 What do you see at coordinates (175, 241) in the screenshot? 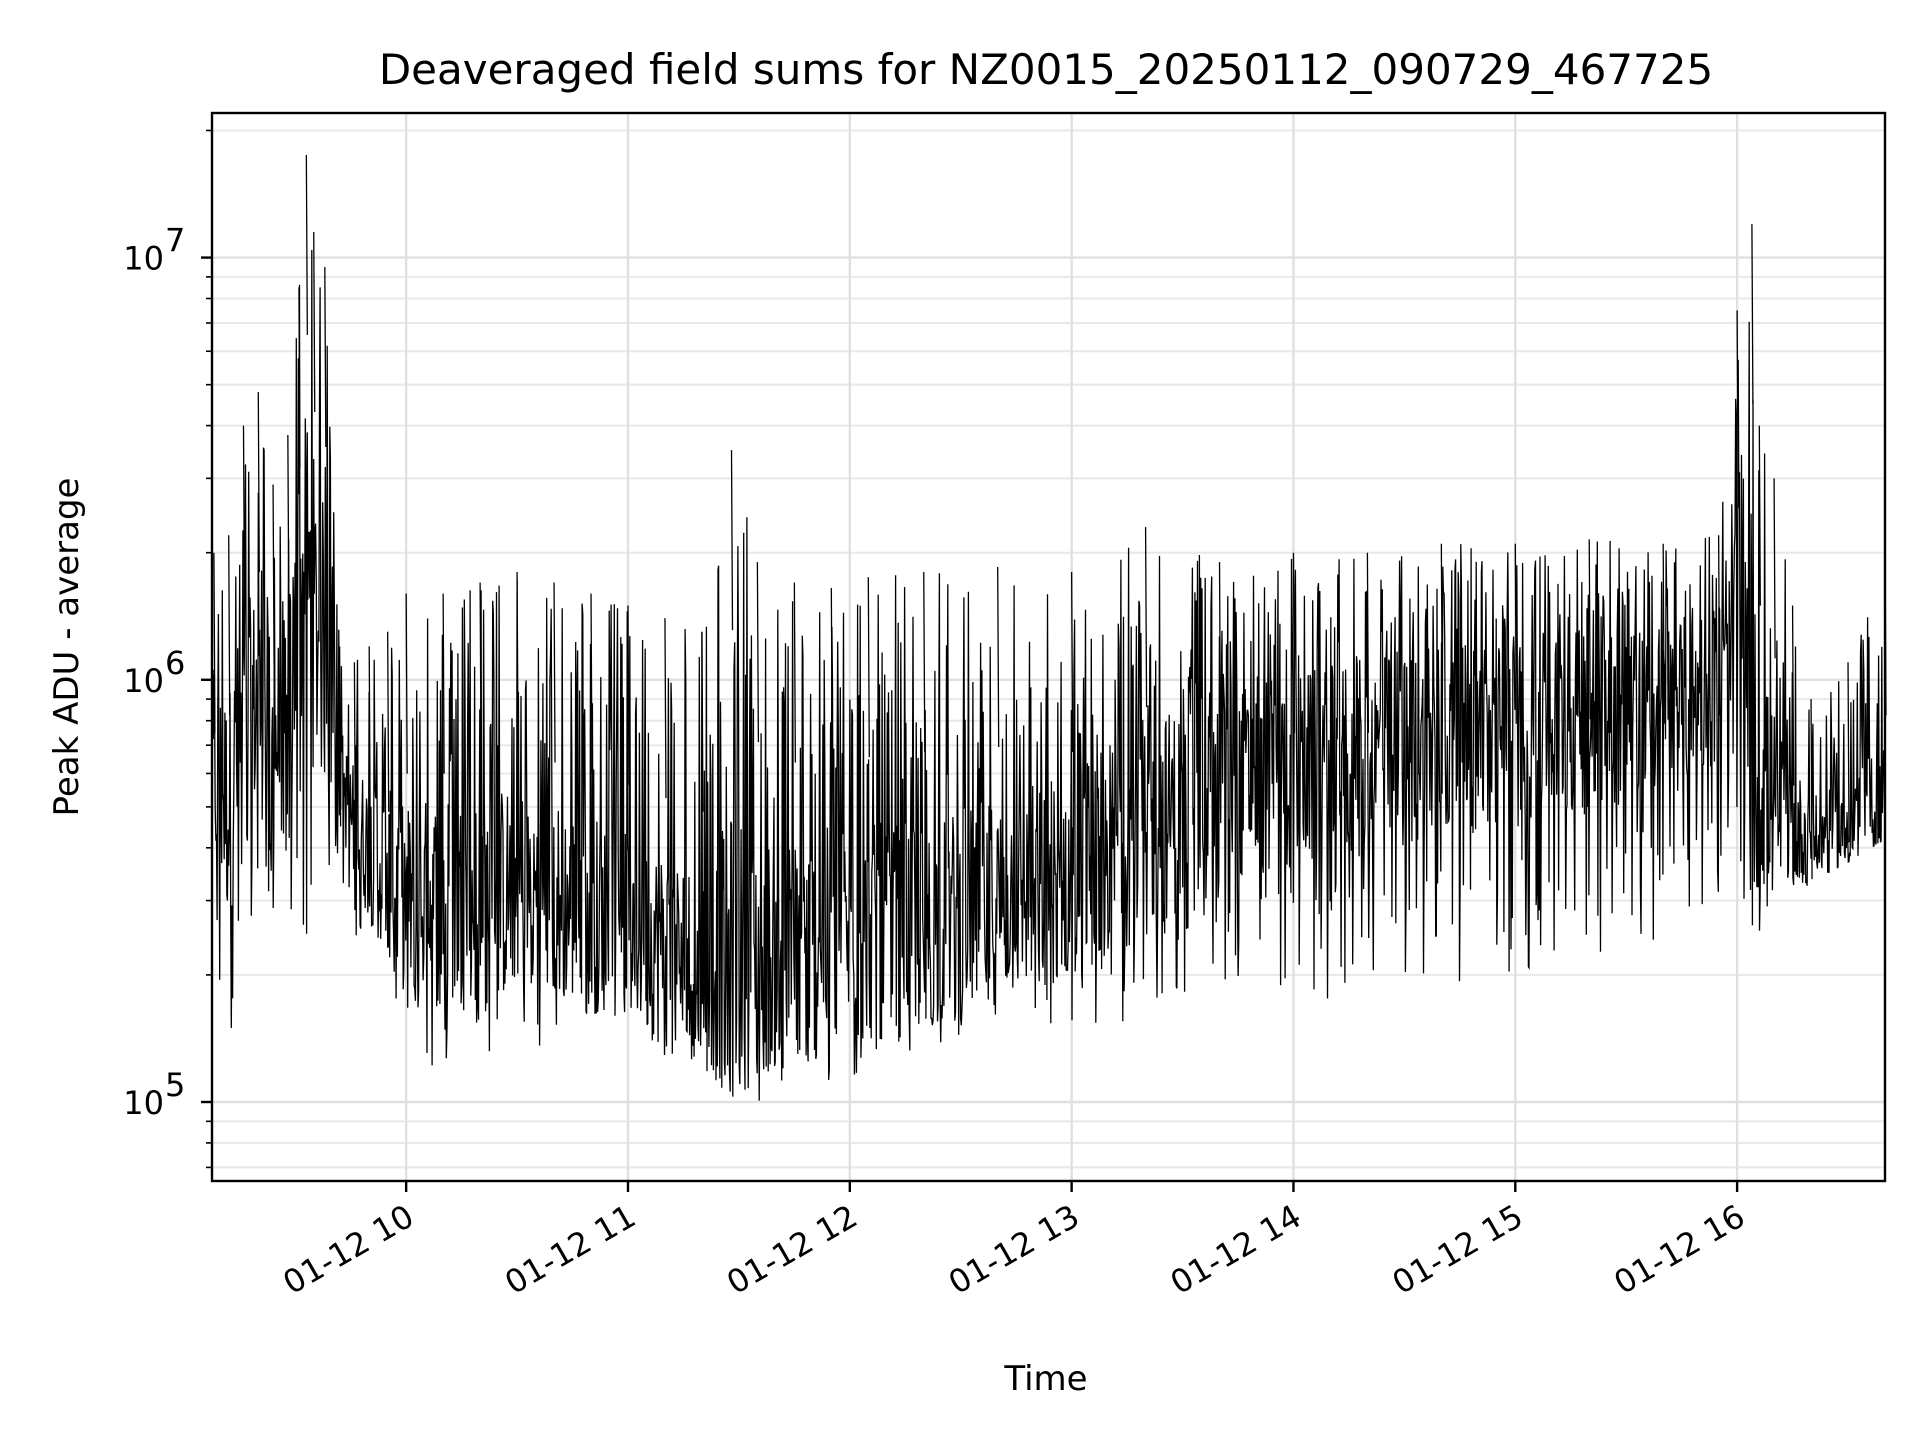
I see `y-tick-label-exponent: 7` at bounding box center [175, 241].